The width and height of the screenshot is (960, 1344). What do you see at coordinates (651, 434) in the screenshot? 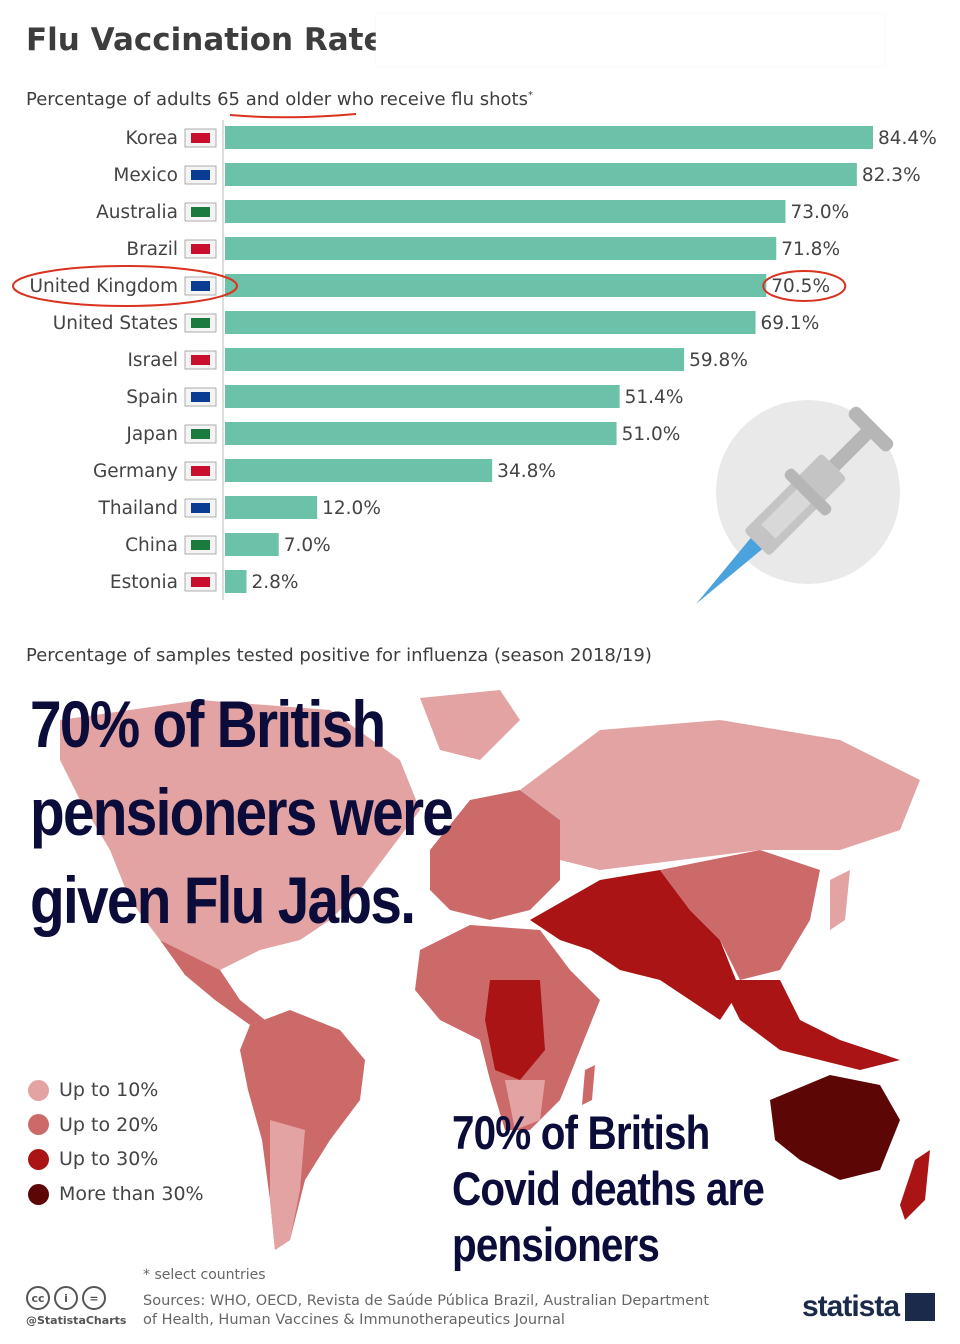
I see `value-label: 51.0%` at bounding box center [651, 434].